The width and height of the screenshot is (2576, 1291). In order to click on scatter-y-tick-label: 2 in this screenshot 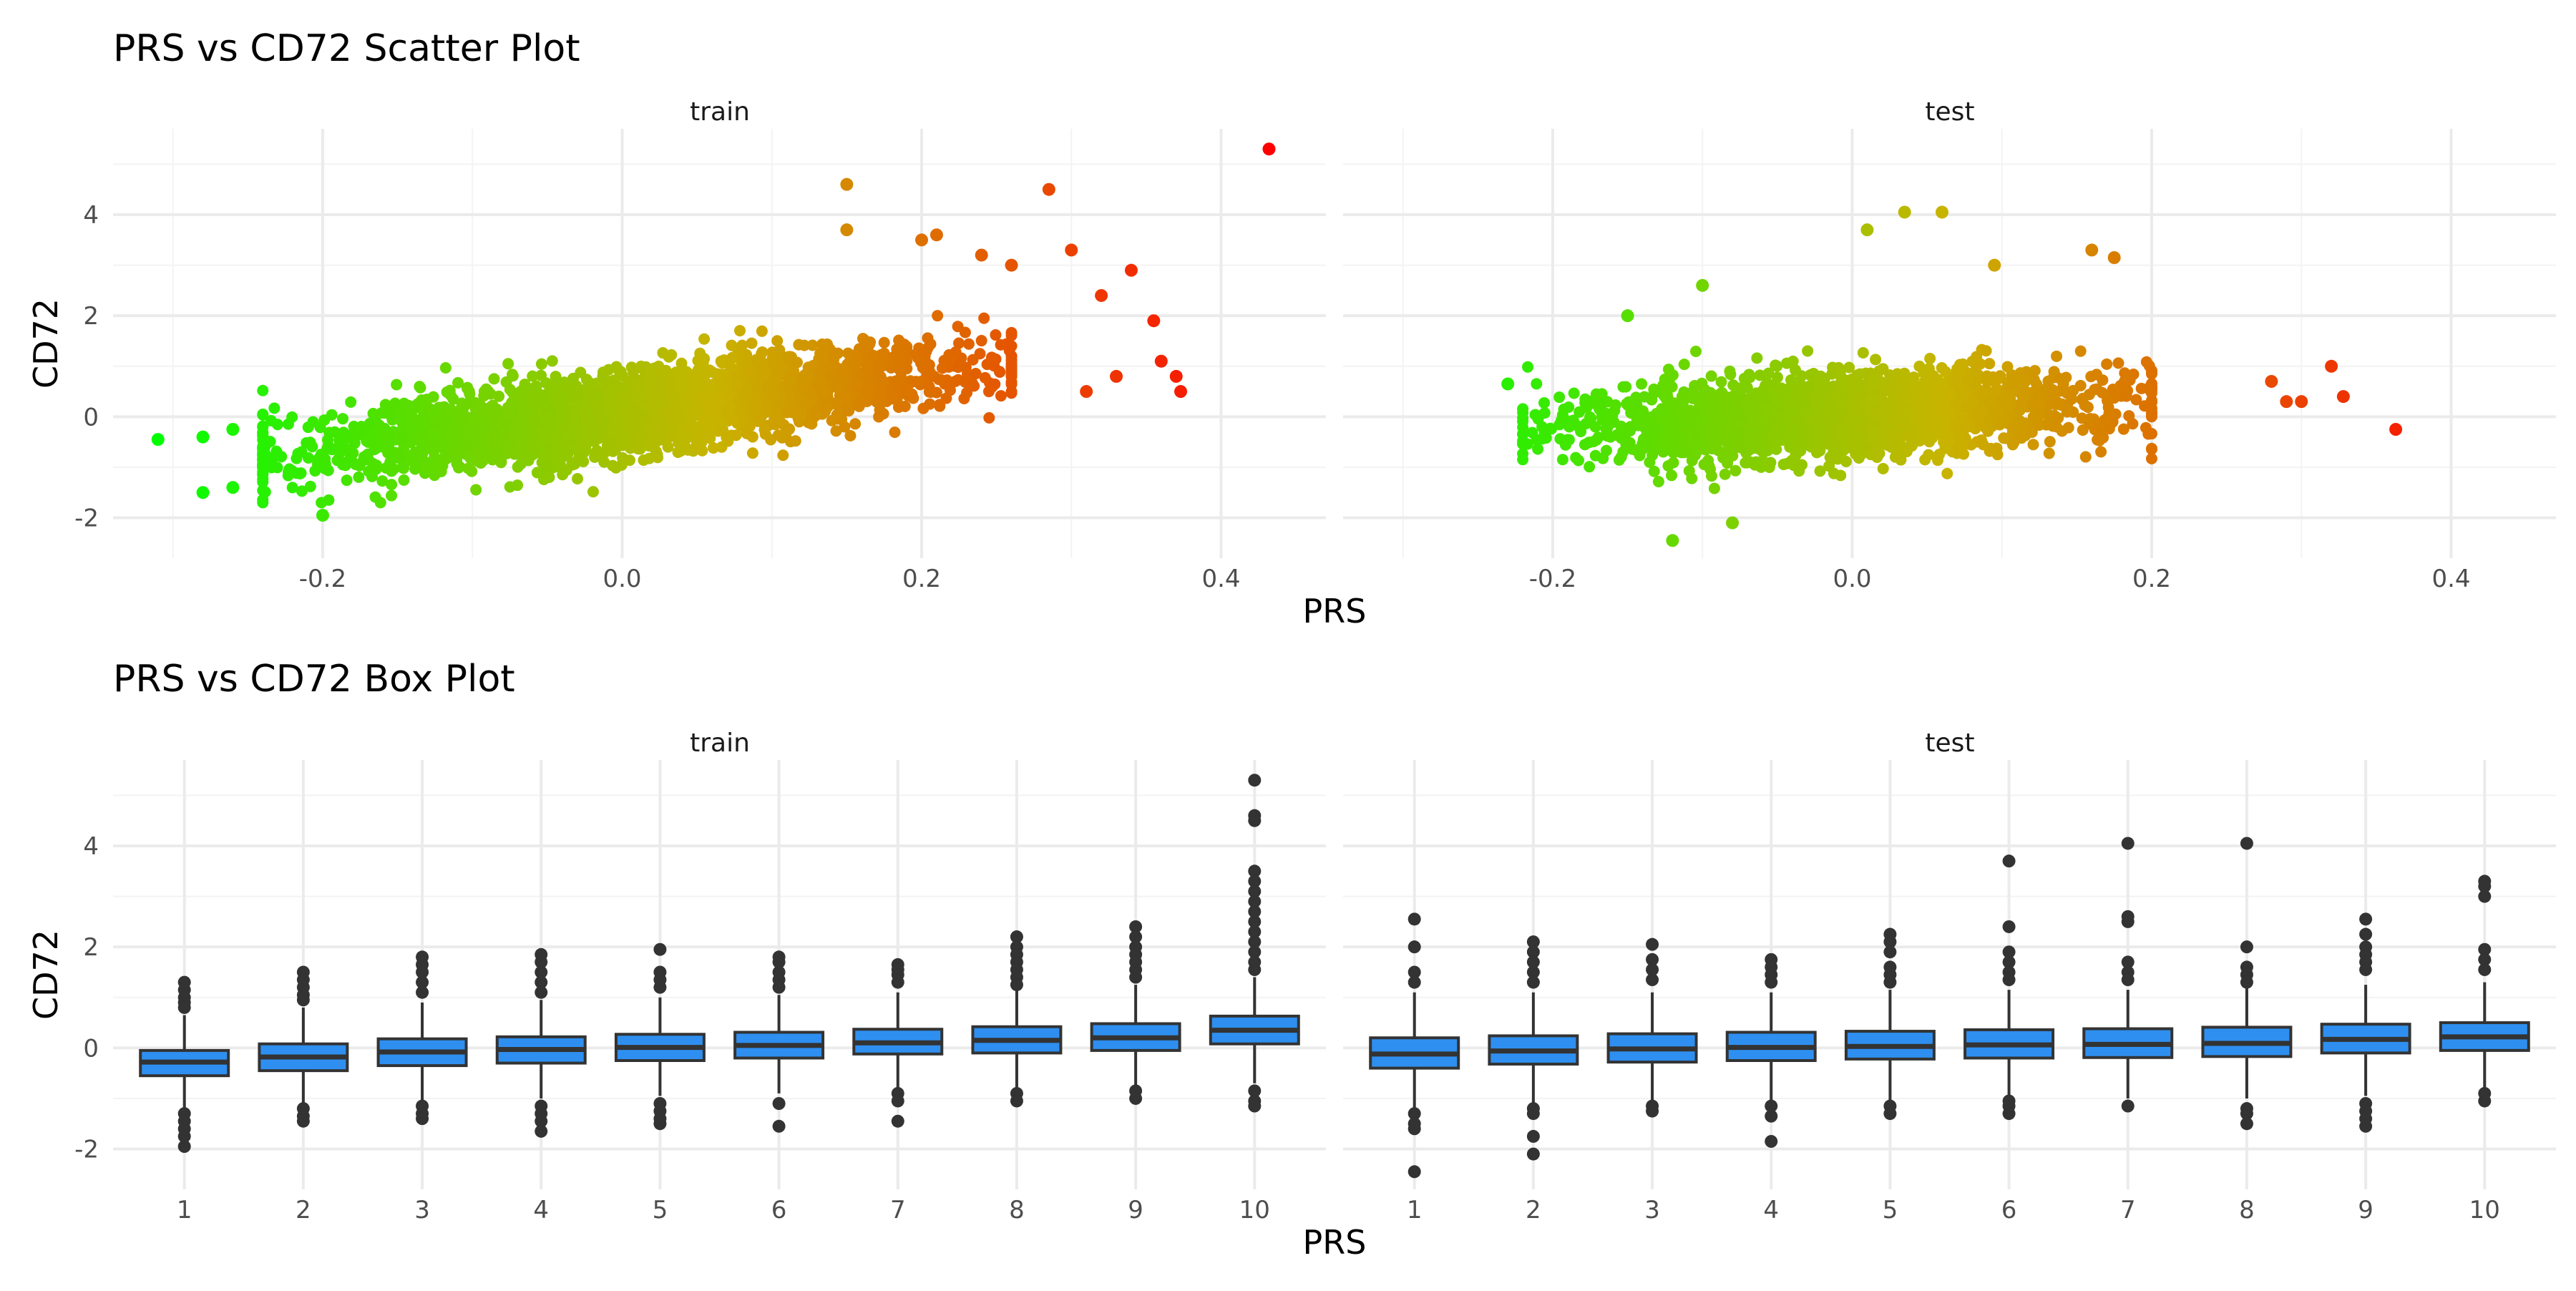, I will do `click(91, 316)`.